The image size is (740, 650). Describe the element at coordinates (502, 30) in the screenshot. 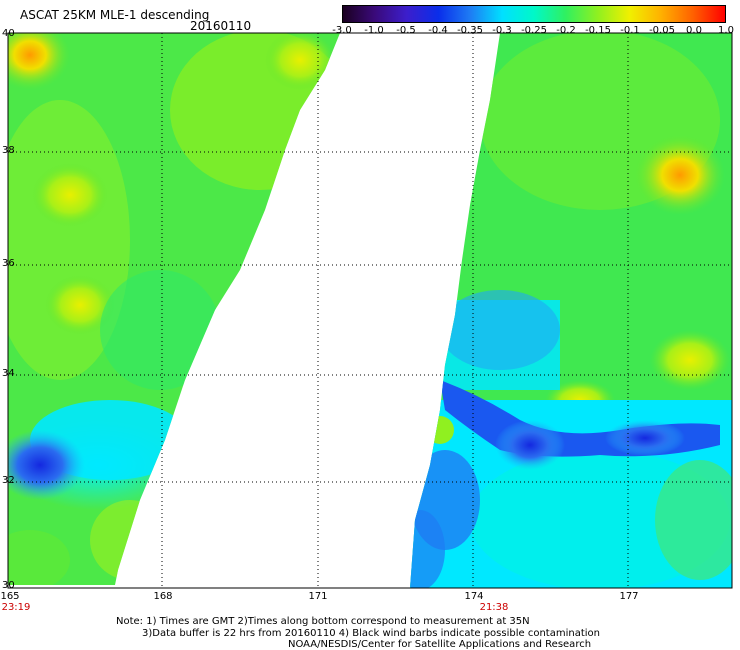

I see `colorbar-tick-label: -0.3` at that location.